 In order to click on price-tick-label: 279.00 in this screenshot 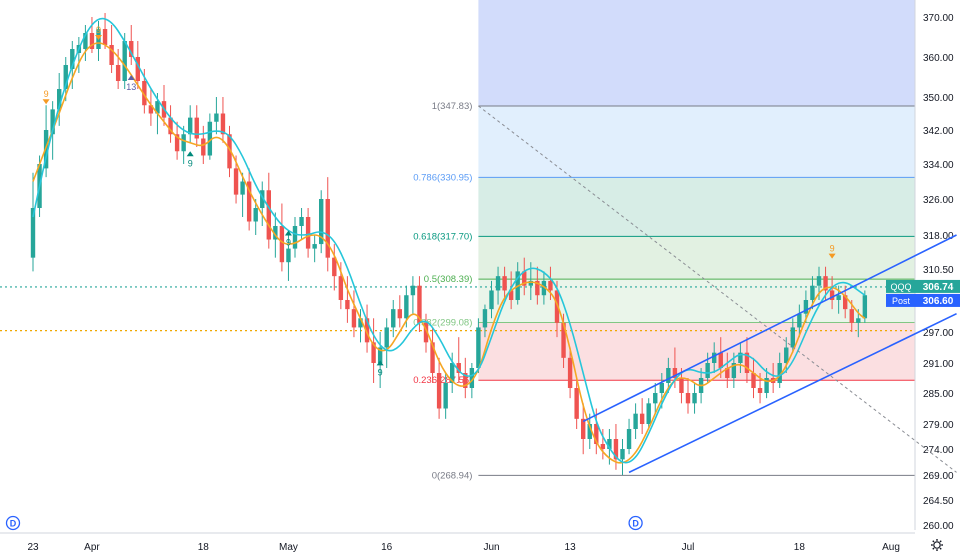, I will do `click(938, 425)`.